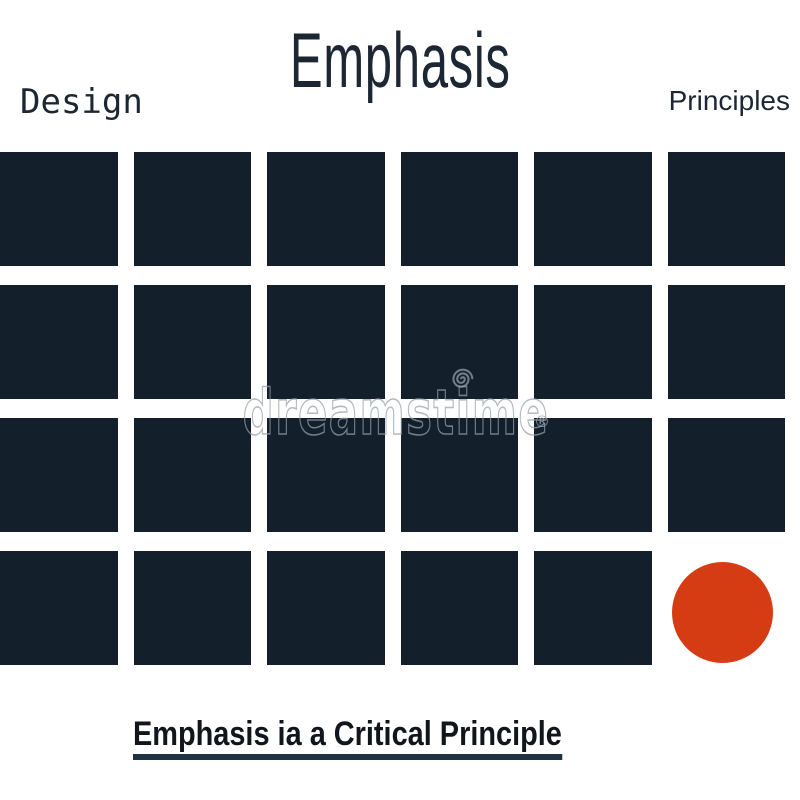 The height and width of the screenshot is (800, 800). I want to click on caption-wrap: Emphasis ia a Critical Principle, so click(385, 738).